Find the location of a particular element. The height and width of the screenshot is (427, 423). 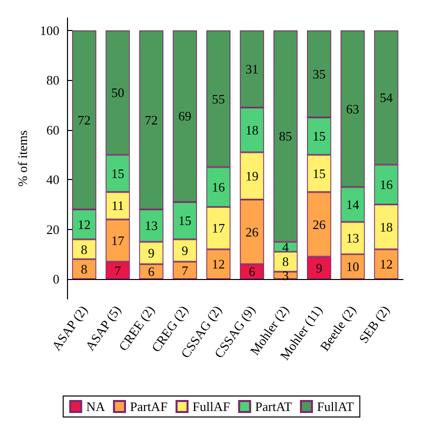

data-label: 85 is located at coordinates (285, 136).